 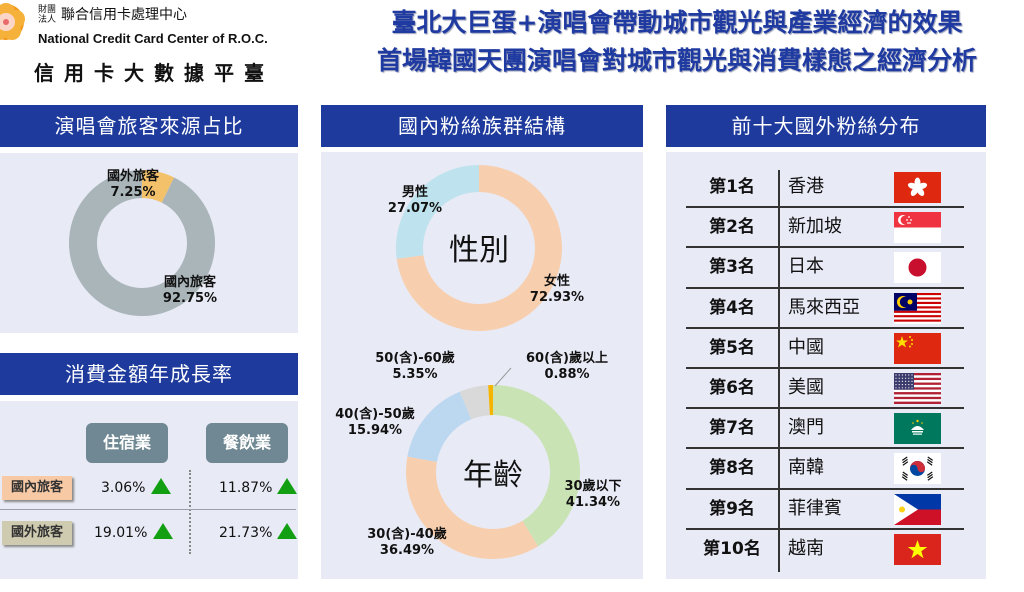 I want to click on country-name: 南韓, so click(x=806, y=468).